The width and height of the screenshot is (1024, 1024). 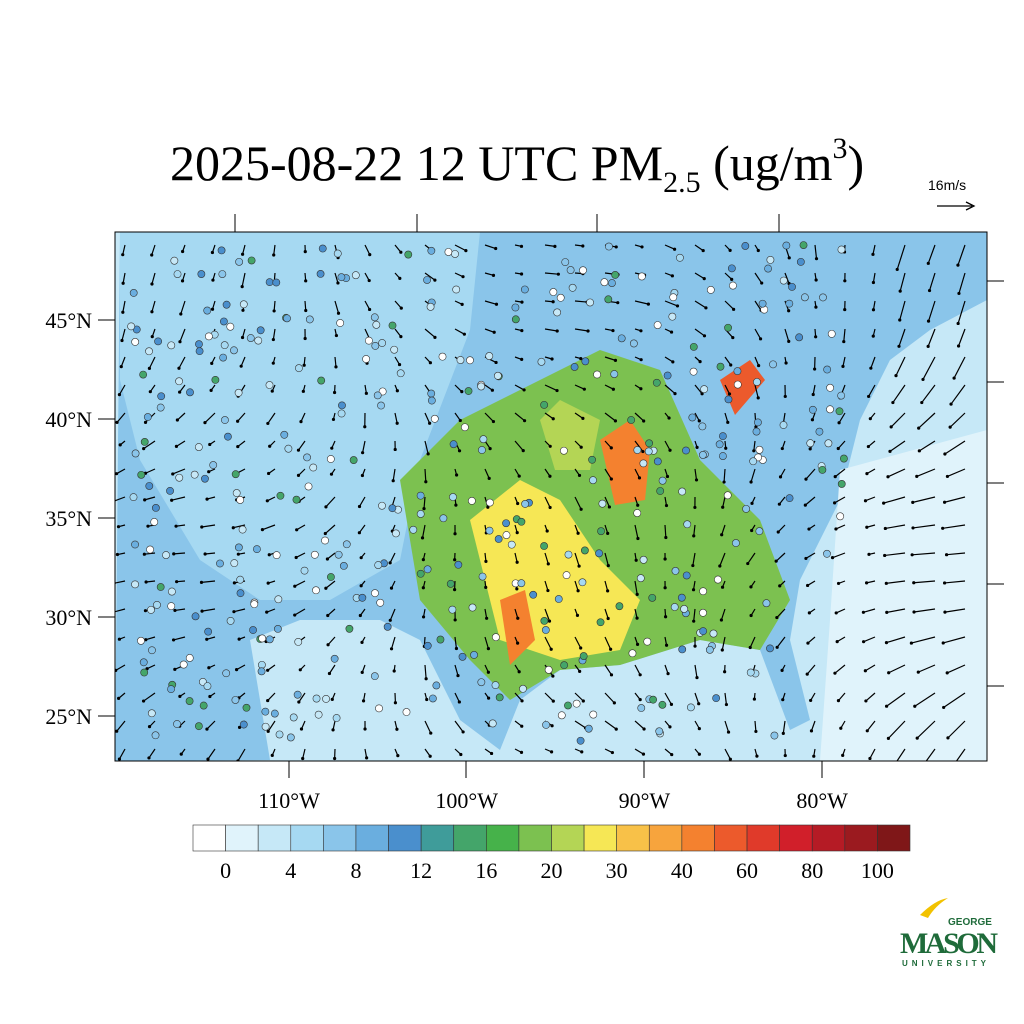 What do you see at coordinates (242, 838) in the screenshot?
I see `colorbar-box` at bounding box center [242, 838].